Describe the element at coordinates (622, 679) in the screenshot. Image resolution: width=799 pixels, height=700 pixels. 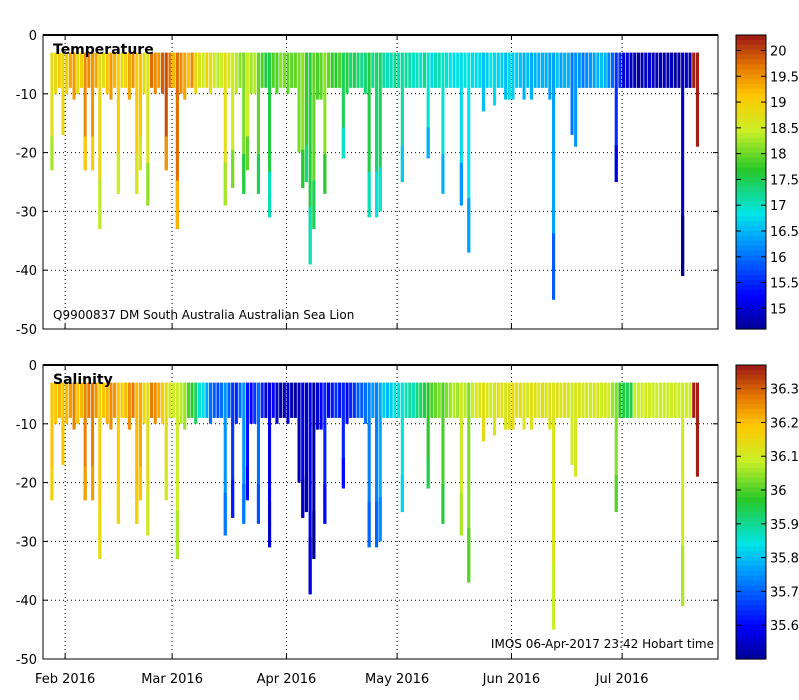
I see `x-tick-label: Jul 2016` at that location.